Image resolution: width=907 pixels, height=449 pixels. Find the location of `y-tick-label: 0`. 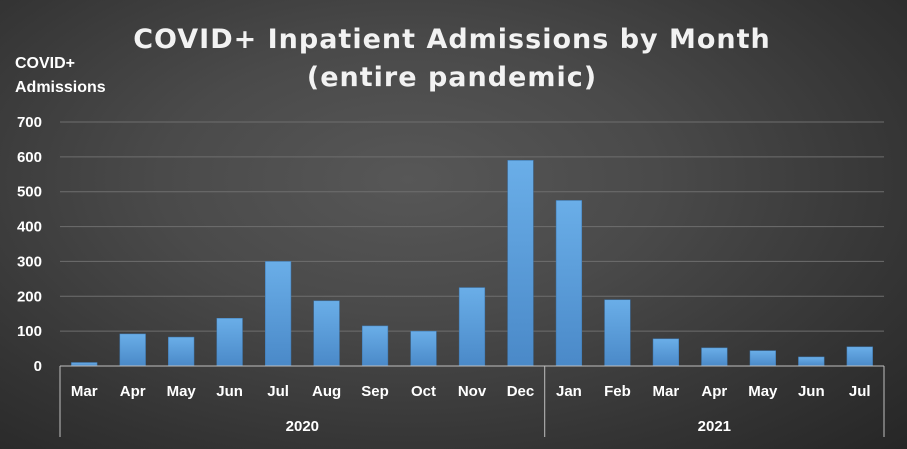

y-tick-label: 0 is located at coordinates (38, 366).